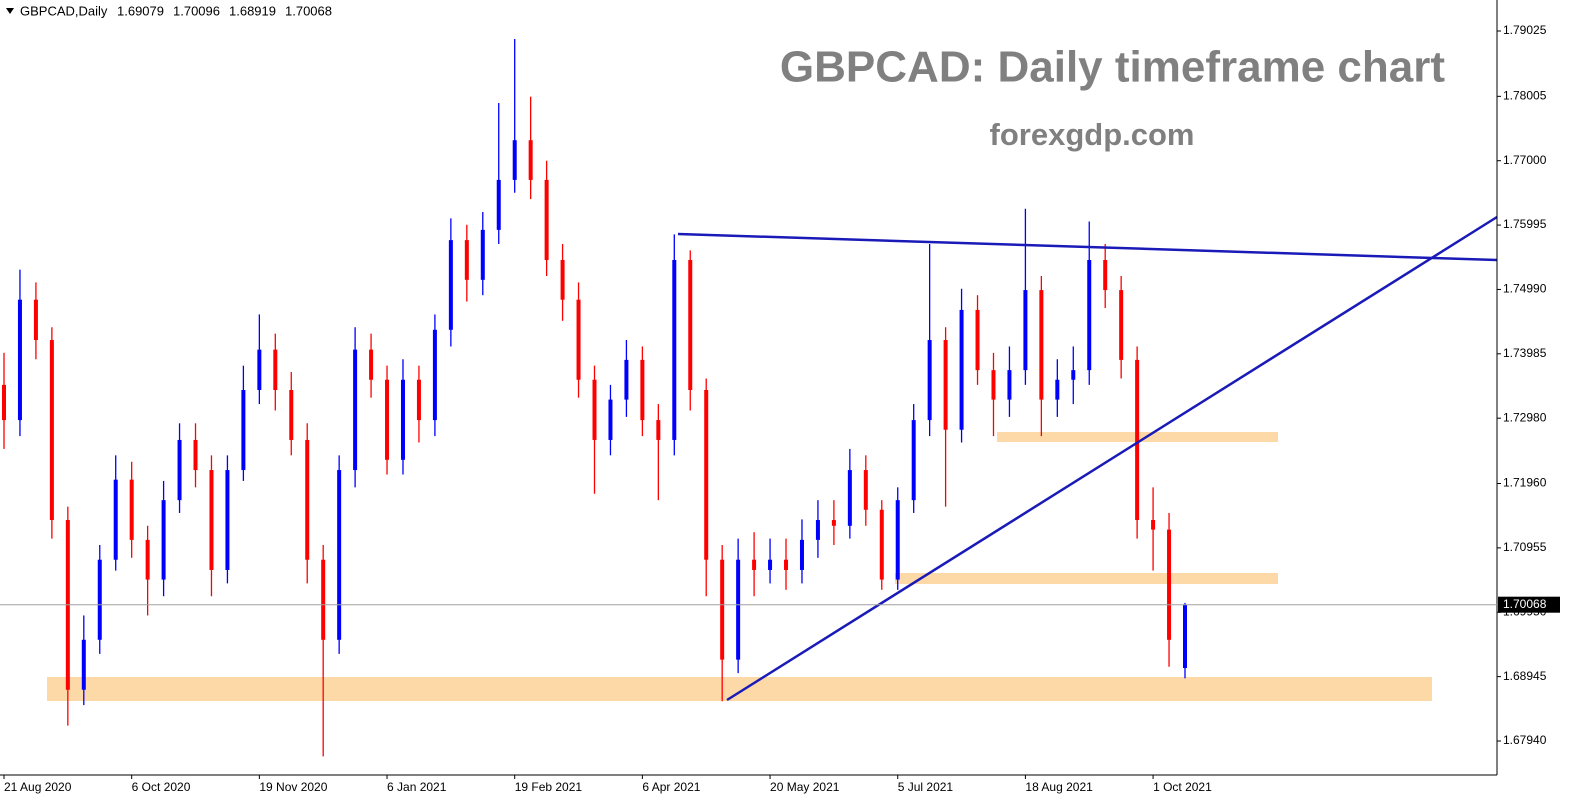 This screenshot has width=1579, height=807. I want to click on y-tick-label: 1.68945, so click(1525, 676).